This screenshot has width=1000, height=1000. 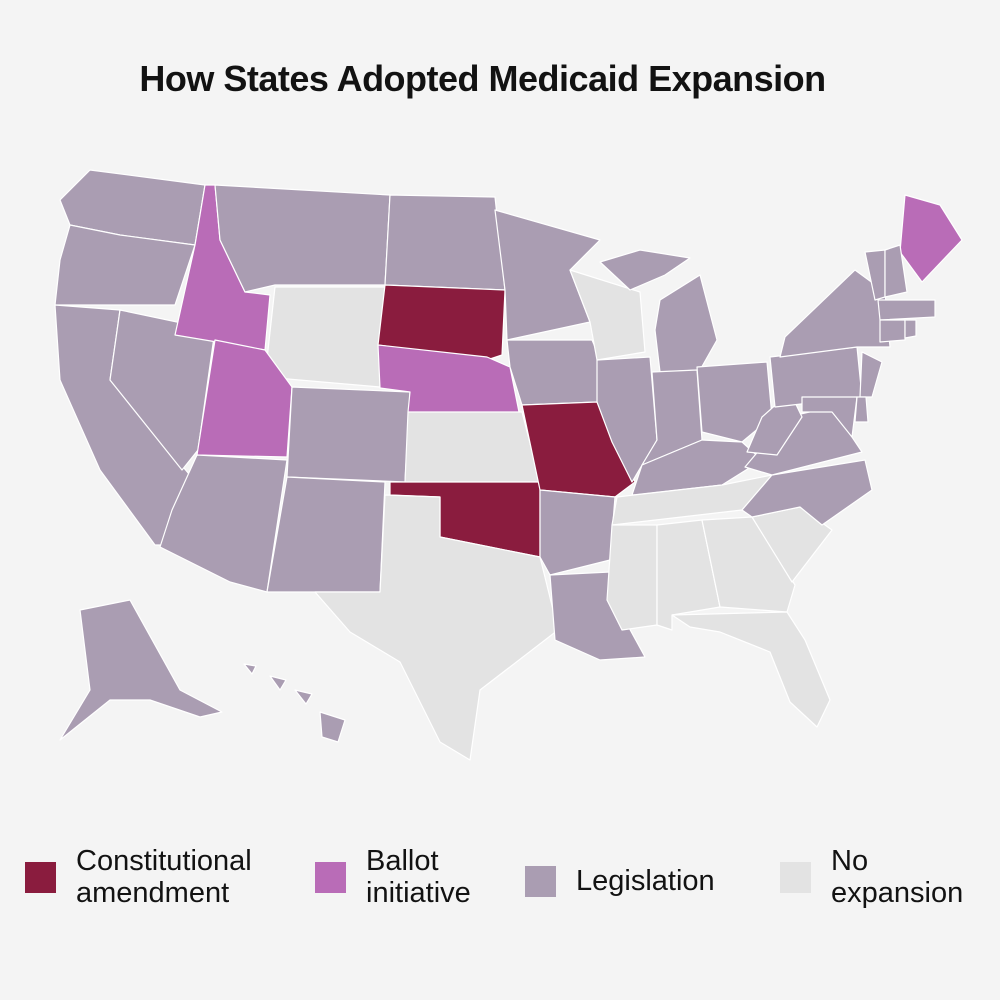 I want to click on state-ms, so click(x=632, y=577).